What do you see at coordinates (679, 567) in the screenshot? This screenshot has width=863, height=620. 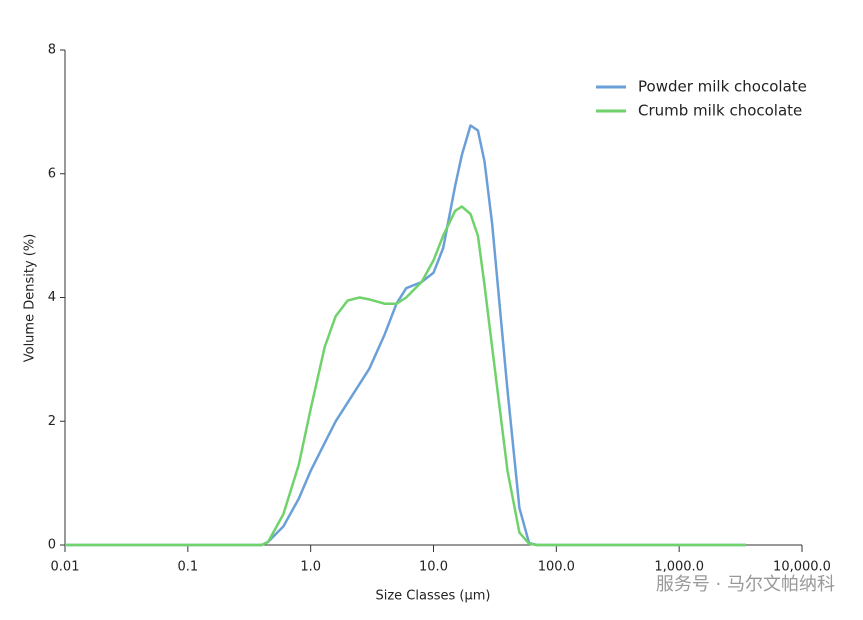 I see `x-tick-label: 1,000.0` at bounding box center [679, 567].